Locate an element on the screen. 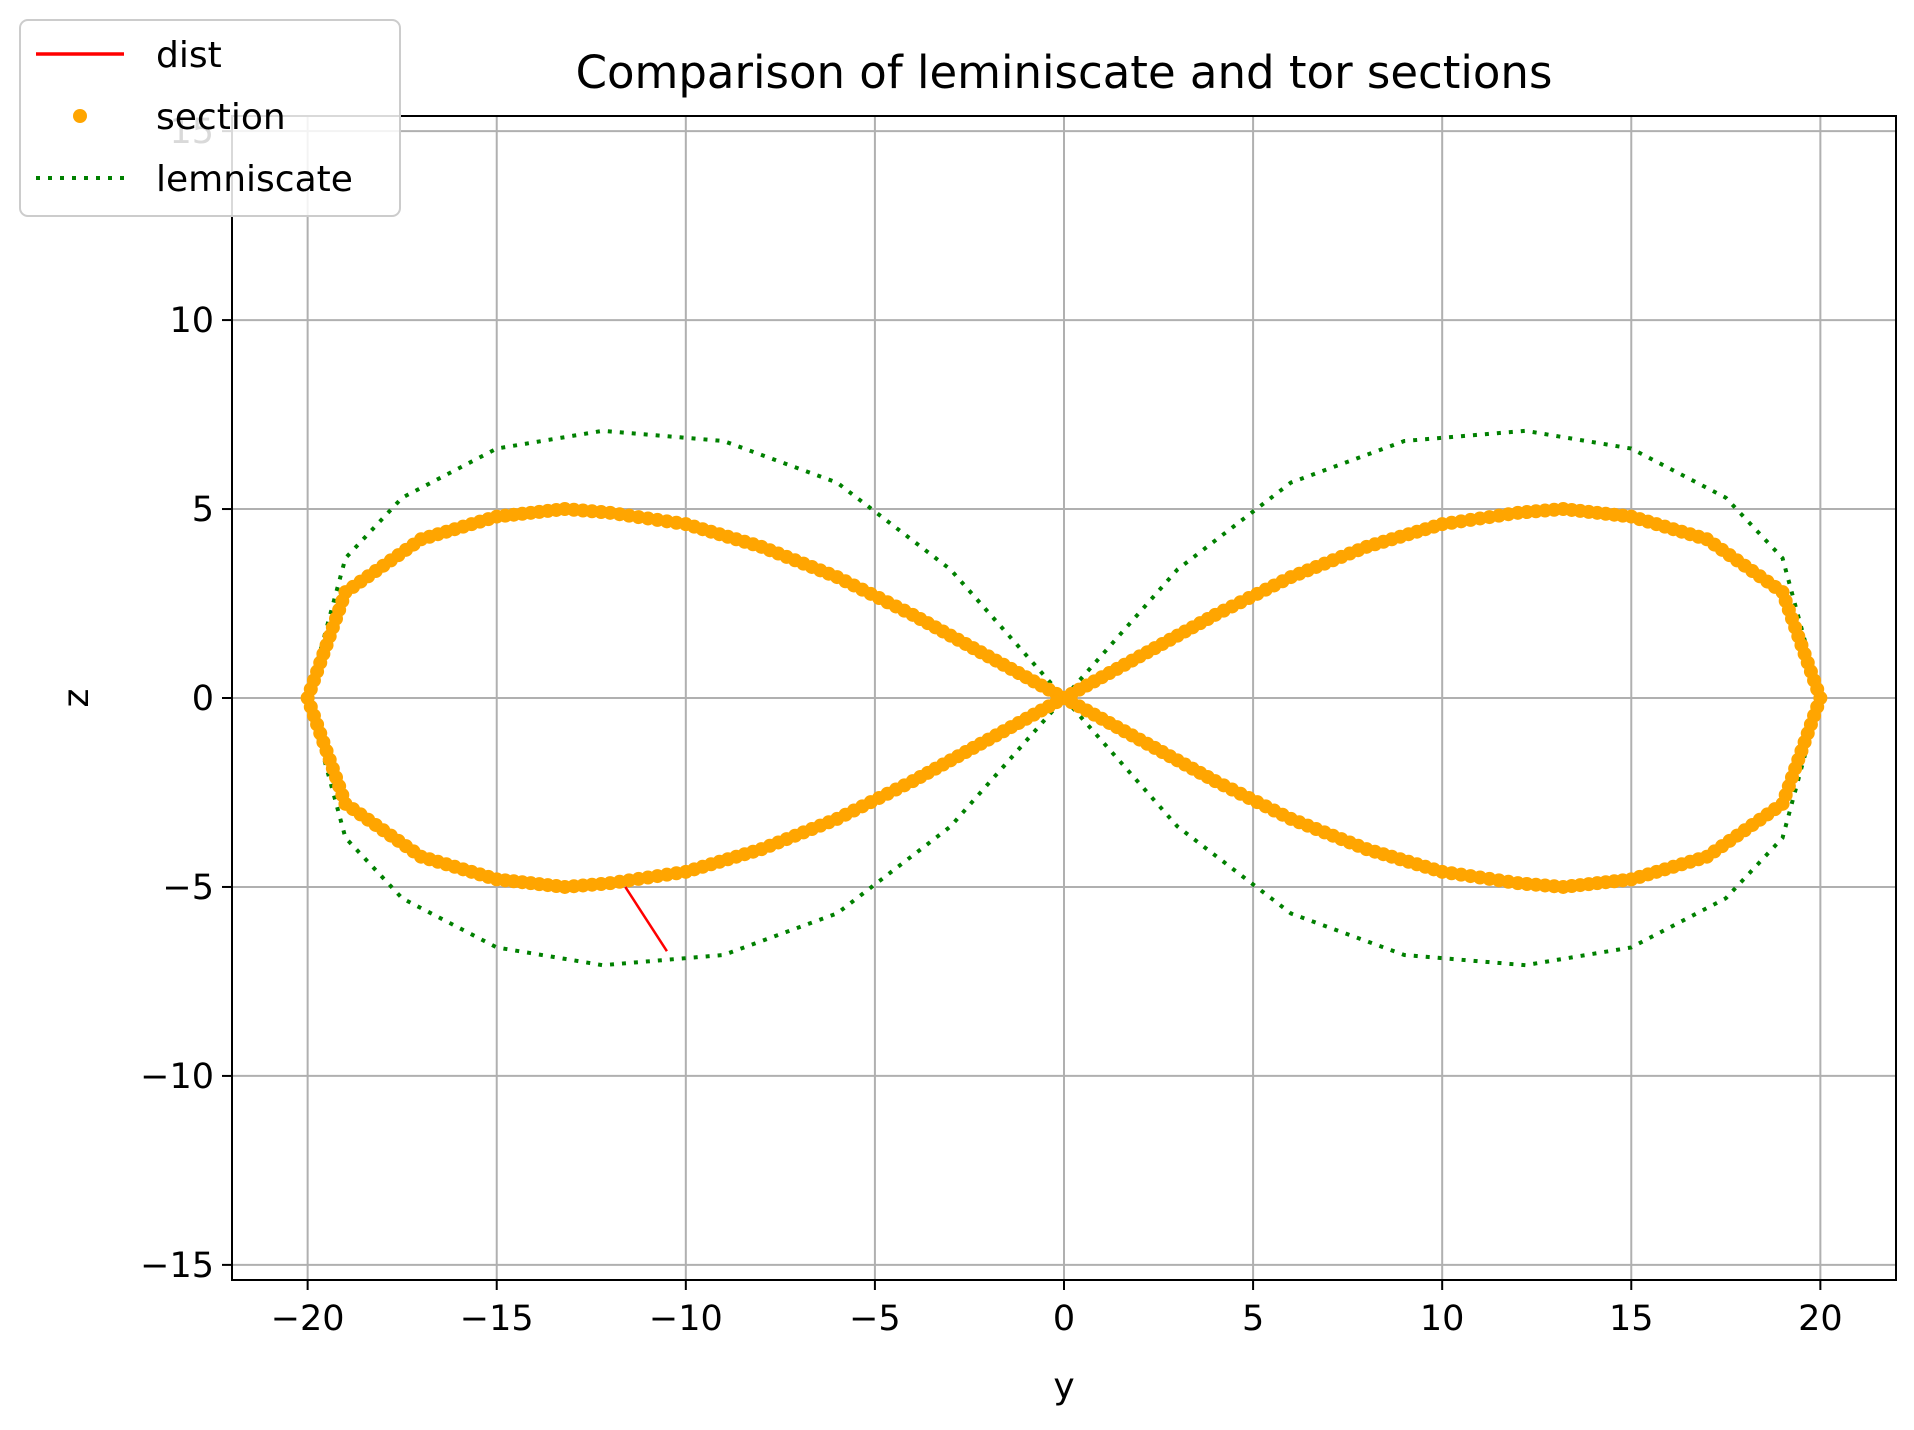 The width and height of the screenshot is (1914, 1430). y-tick-label: −10 is located at coordinates (177, 1077).